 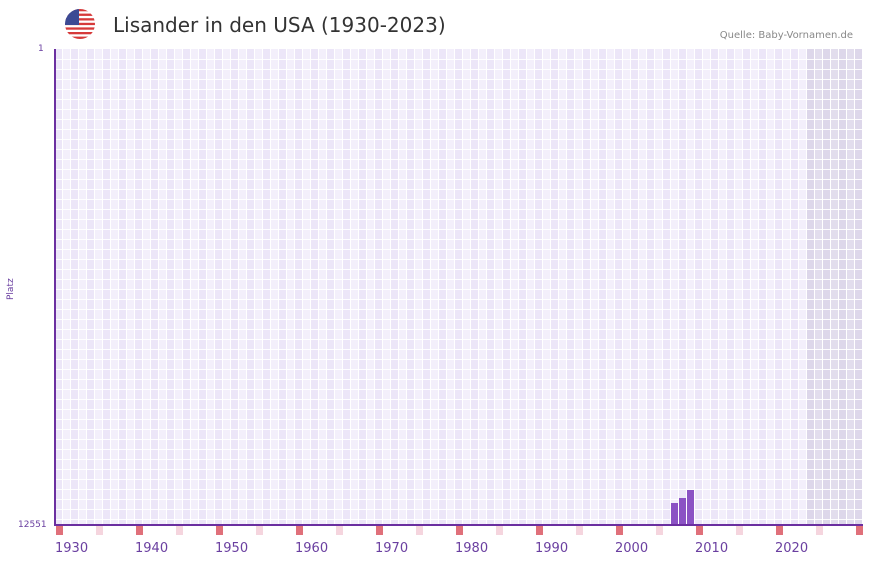 I want to click on y-tick-bottom: 12551, so click(x=32, y=525).